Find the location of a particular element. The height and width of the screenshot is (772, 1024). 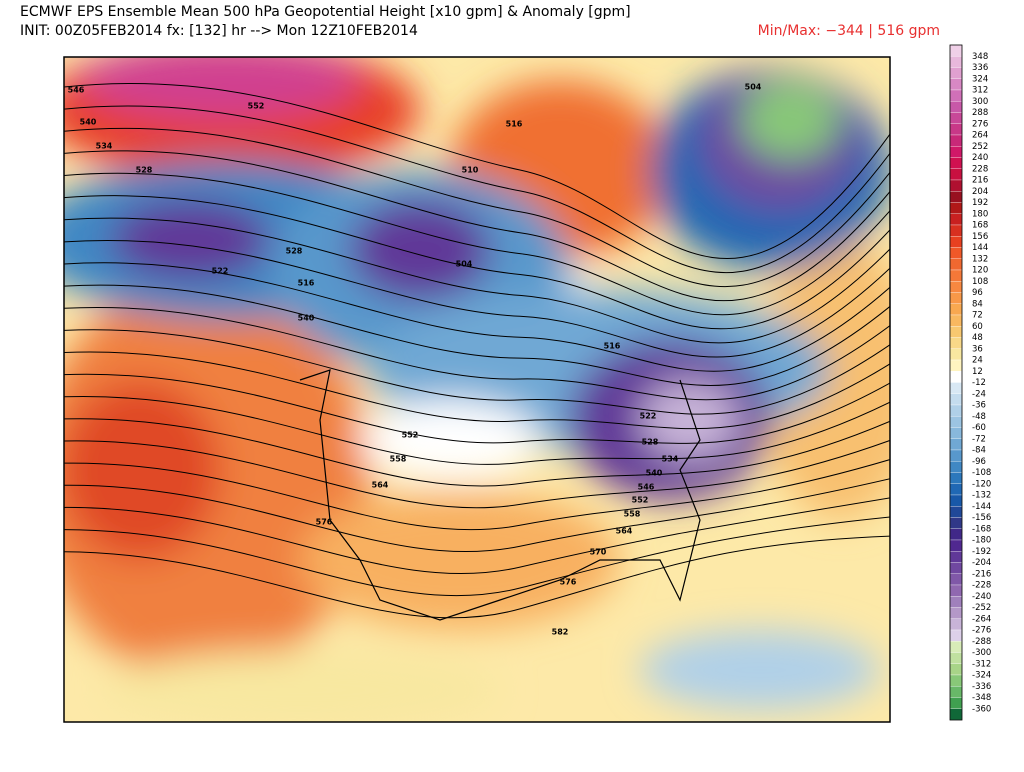

colorbar-label: 84 is located at coordinates (977, 304).